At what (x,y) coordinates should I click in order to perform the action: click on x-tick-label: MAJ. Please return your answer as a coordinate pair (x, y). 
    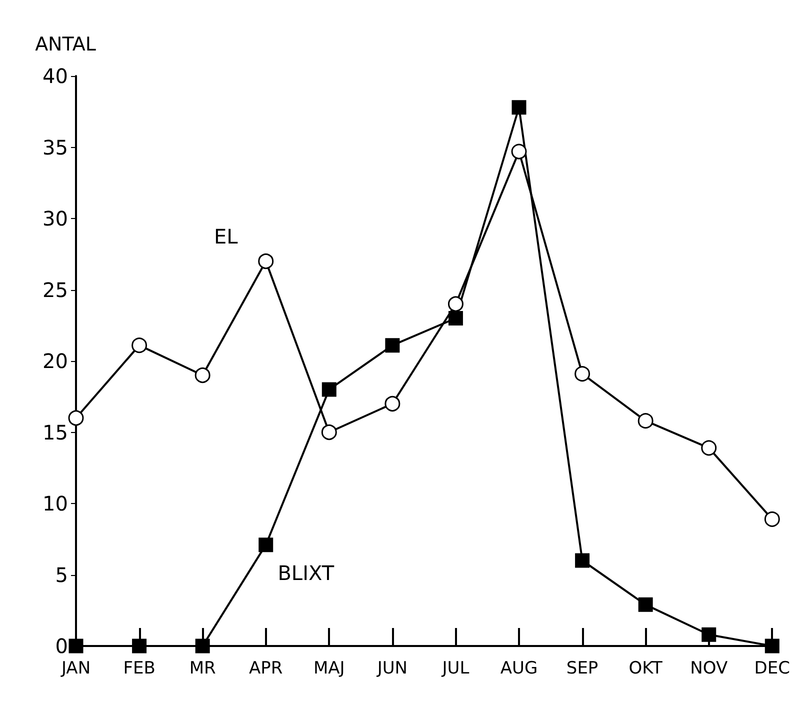
    Looking at the image, I should click on (329, 668).